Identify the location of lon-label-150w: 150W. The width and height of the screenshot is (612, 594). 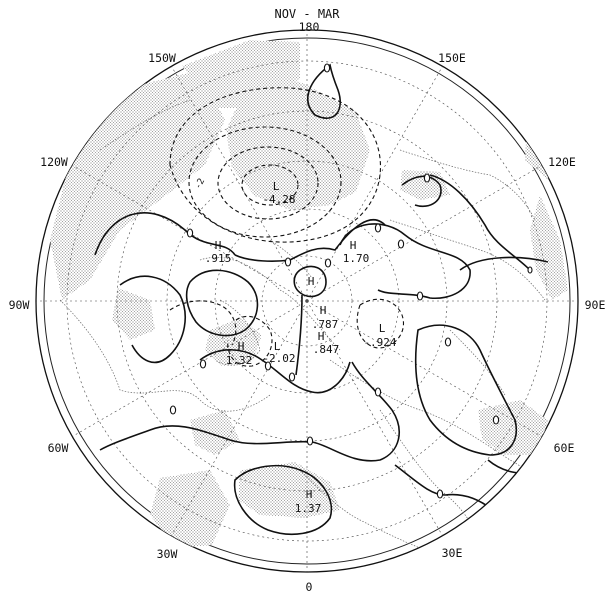
(162, 58).